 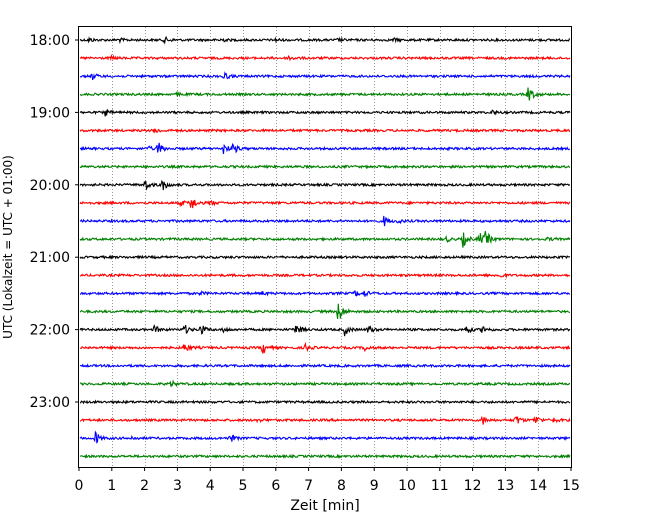 What do you see at coordinates (324, 506) in the screenshot?
I see `x-axis-label: Zeit [min]` at bounding box center [324, 506].